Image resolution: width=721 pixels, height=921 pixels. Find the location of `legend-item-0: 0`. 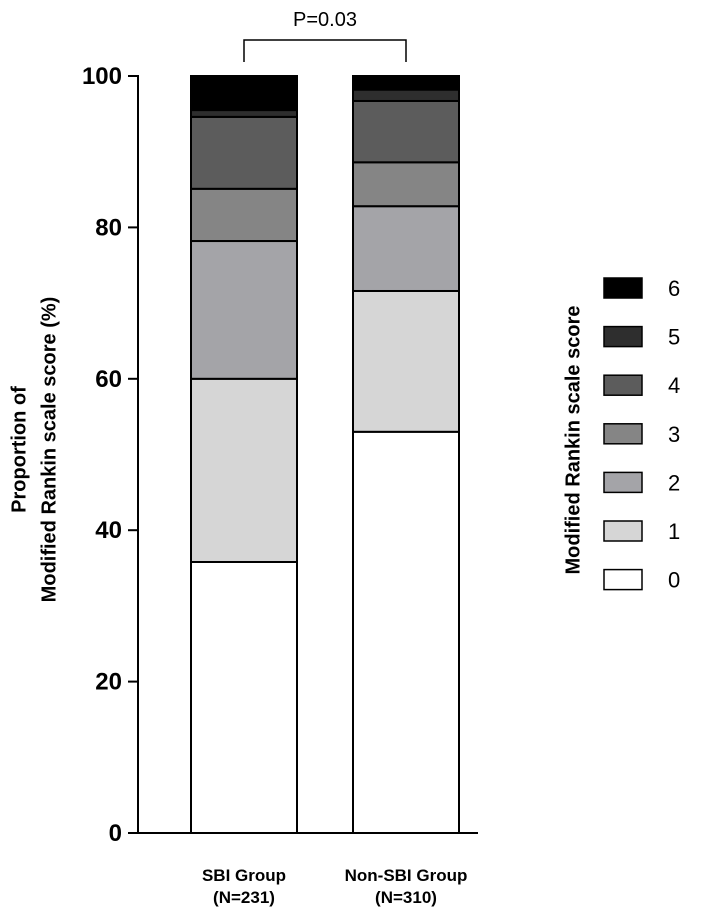

legend-item-0: 0 is located at coordinates (641, 580).